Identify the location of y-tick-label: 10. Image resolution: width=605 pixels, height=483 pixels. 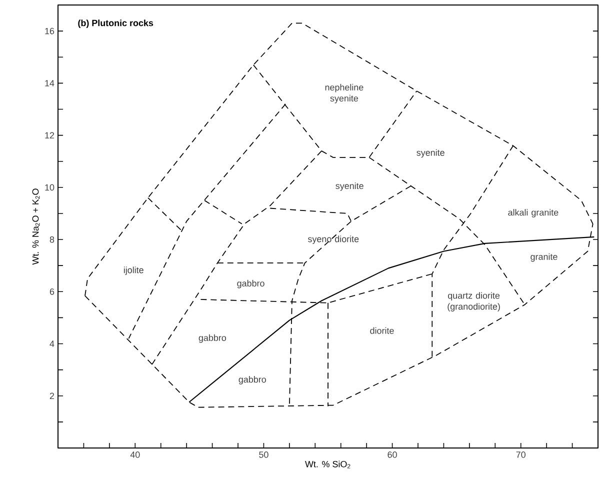
(49, 187).